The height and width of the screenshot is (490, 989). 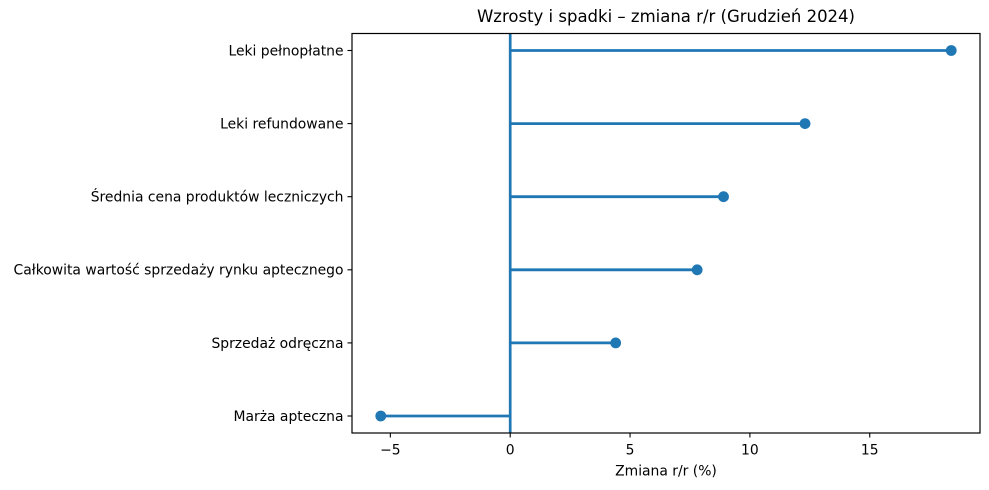 What do you see at coordinates (285, 51) in the screenshot?
I see `y-tick-label: Leki pełnopłatne` at bounding box center [285, 51].